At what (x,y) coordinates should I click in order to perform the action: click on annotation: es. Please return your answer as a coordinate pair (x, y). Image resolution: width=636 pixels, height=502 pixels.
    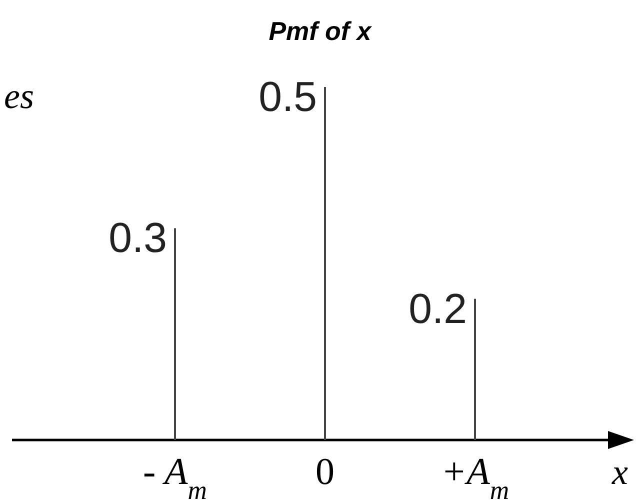
    Looking at the image, I should click on (19, 96).